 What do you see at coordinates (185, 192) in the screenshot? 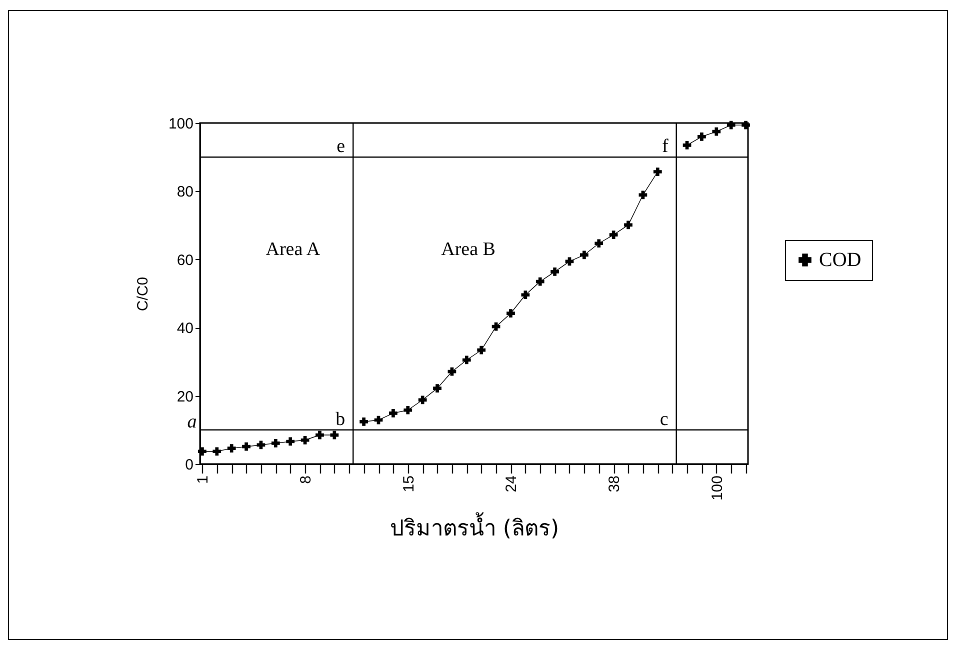
I see `y-tick-label: 80` at bounding box center [185, 192].